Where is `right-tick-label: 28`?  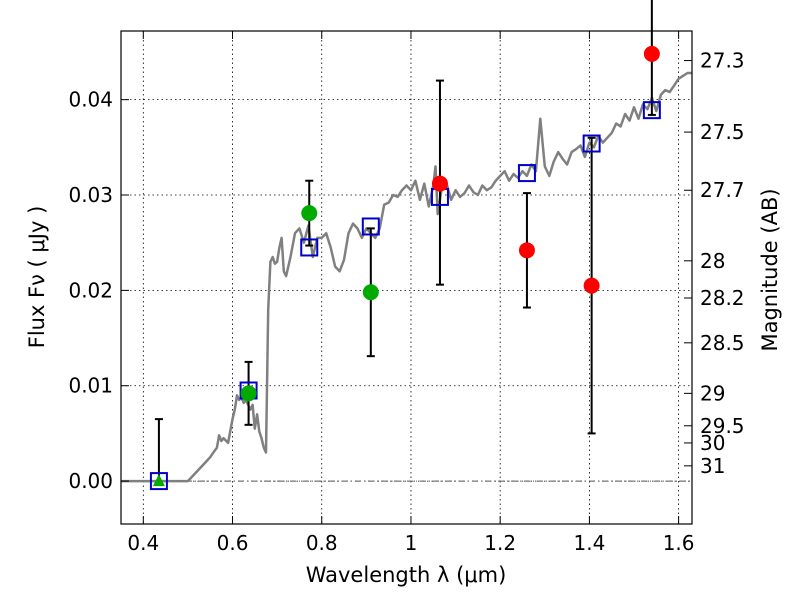
right-tick-label: 28 is located at coordinates (712, 261).